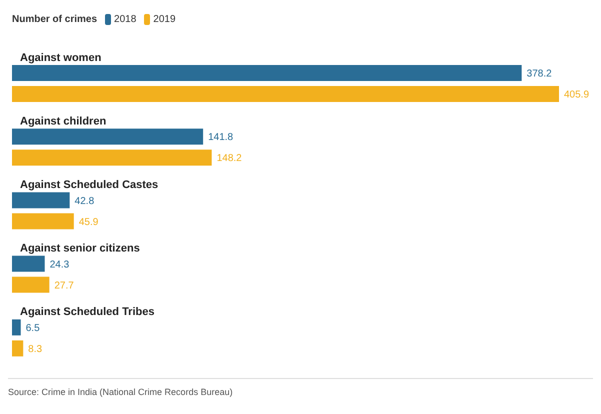  I want to click on data-label: 6.5, so click(33, 328).